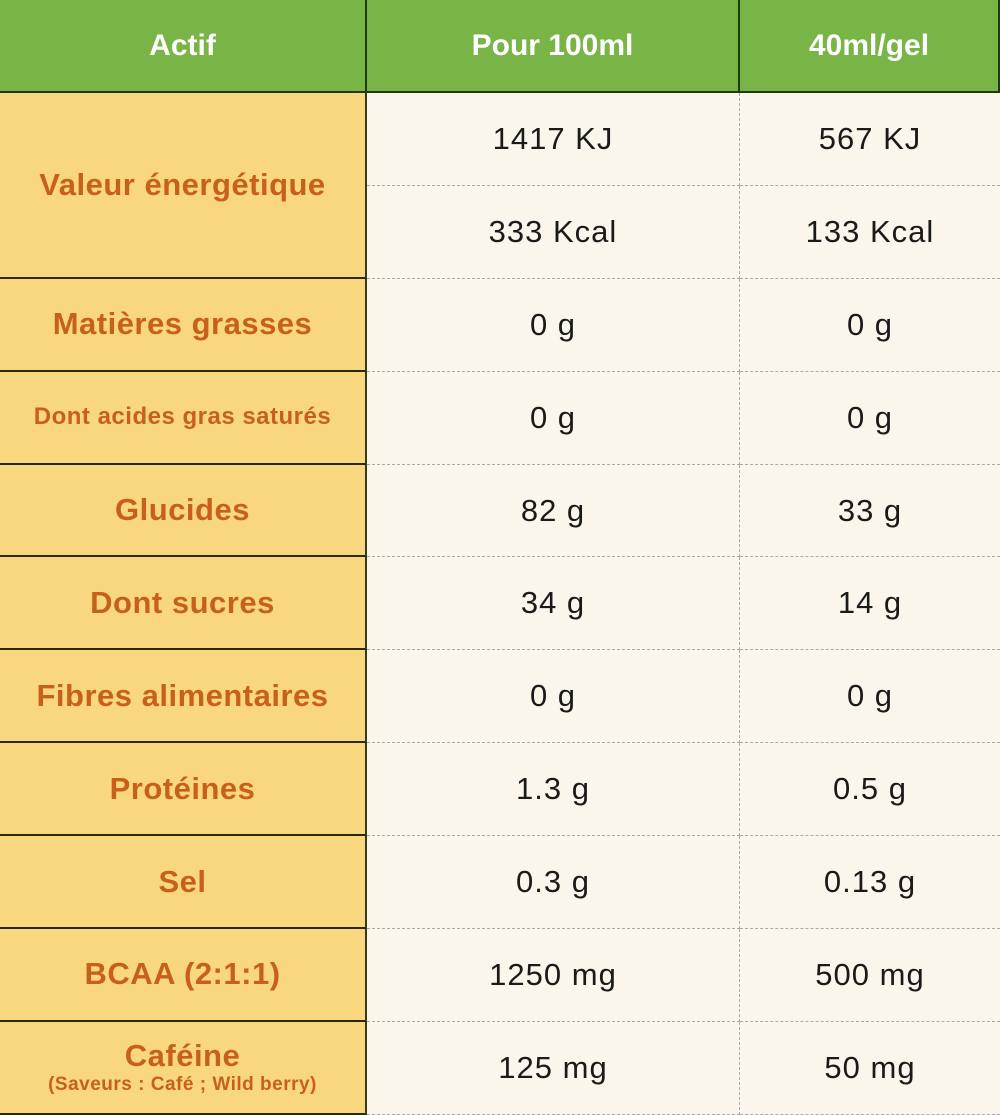  I want to click on row-label-text: BCAA (2:1:1), so click(182, 974).